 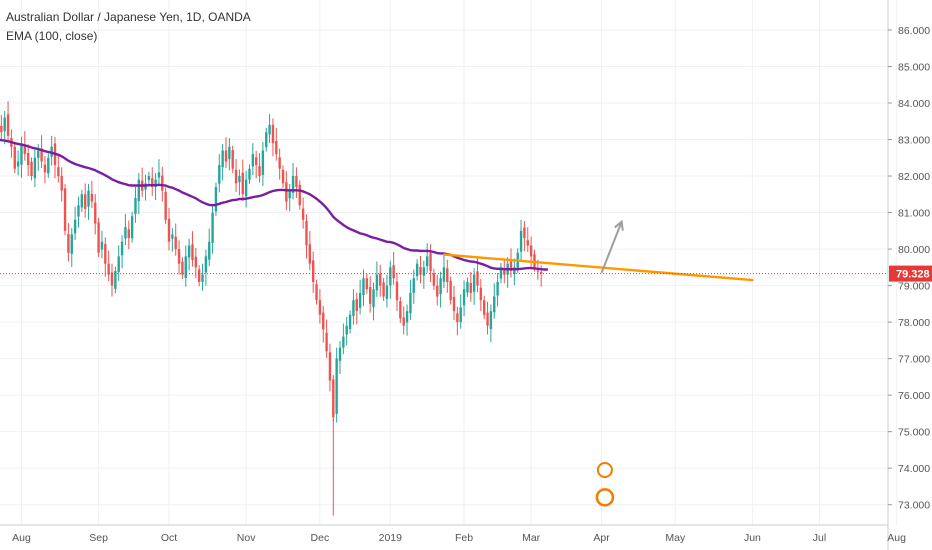 What do you see at coordinates (910, 273) in the screenshot?
I see `last-price-badge` at bounding box center [910, 273].